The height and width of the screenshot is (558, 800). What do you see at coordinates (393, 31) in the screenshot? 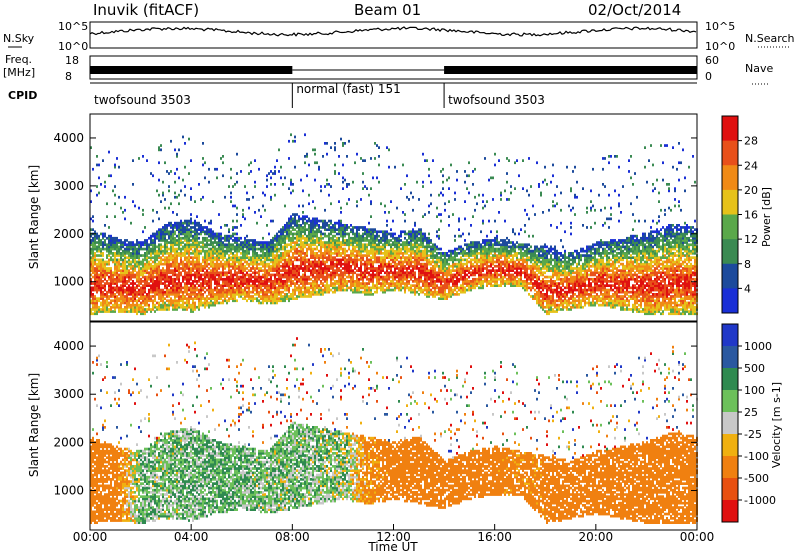
I see `noise-sky-trace` at bounding box center [393, 31].